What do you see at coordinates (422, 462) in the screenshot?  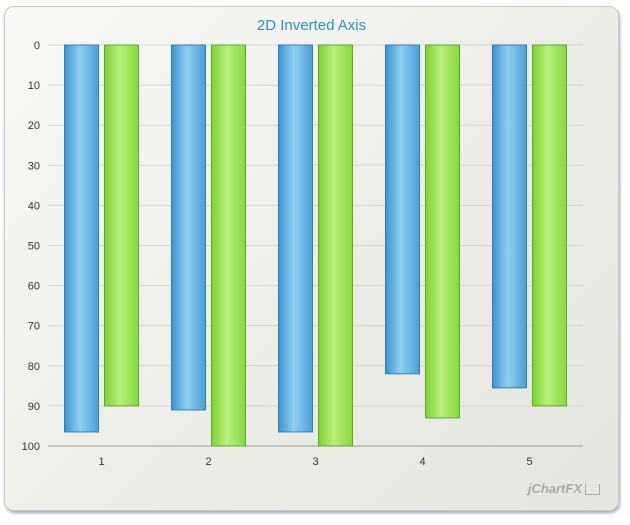 I see `x-tick-label: 4` at bounding box center [422, 462].